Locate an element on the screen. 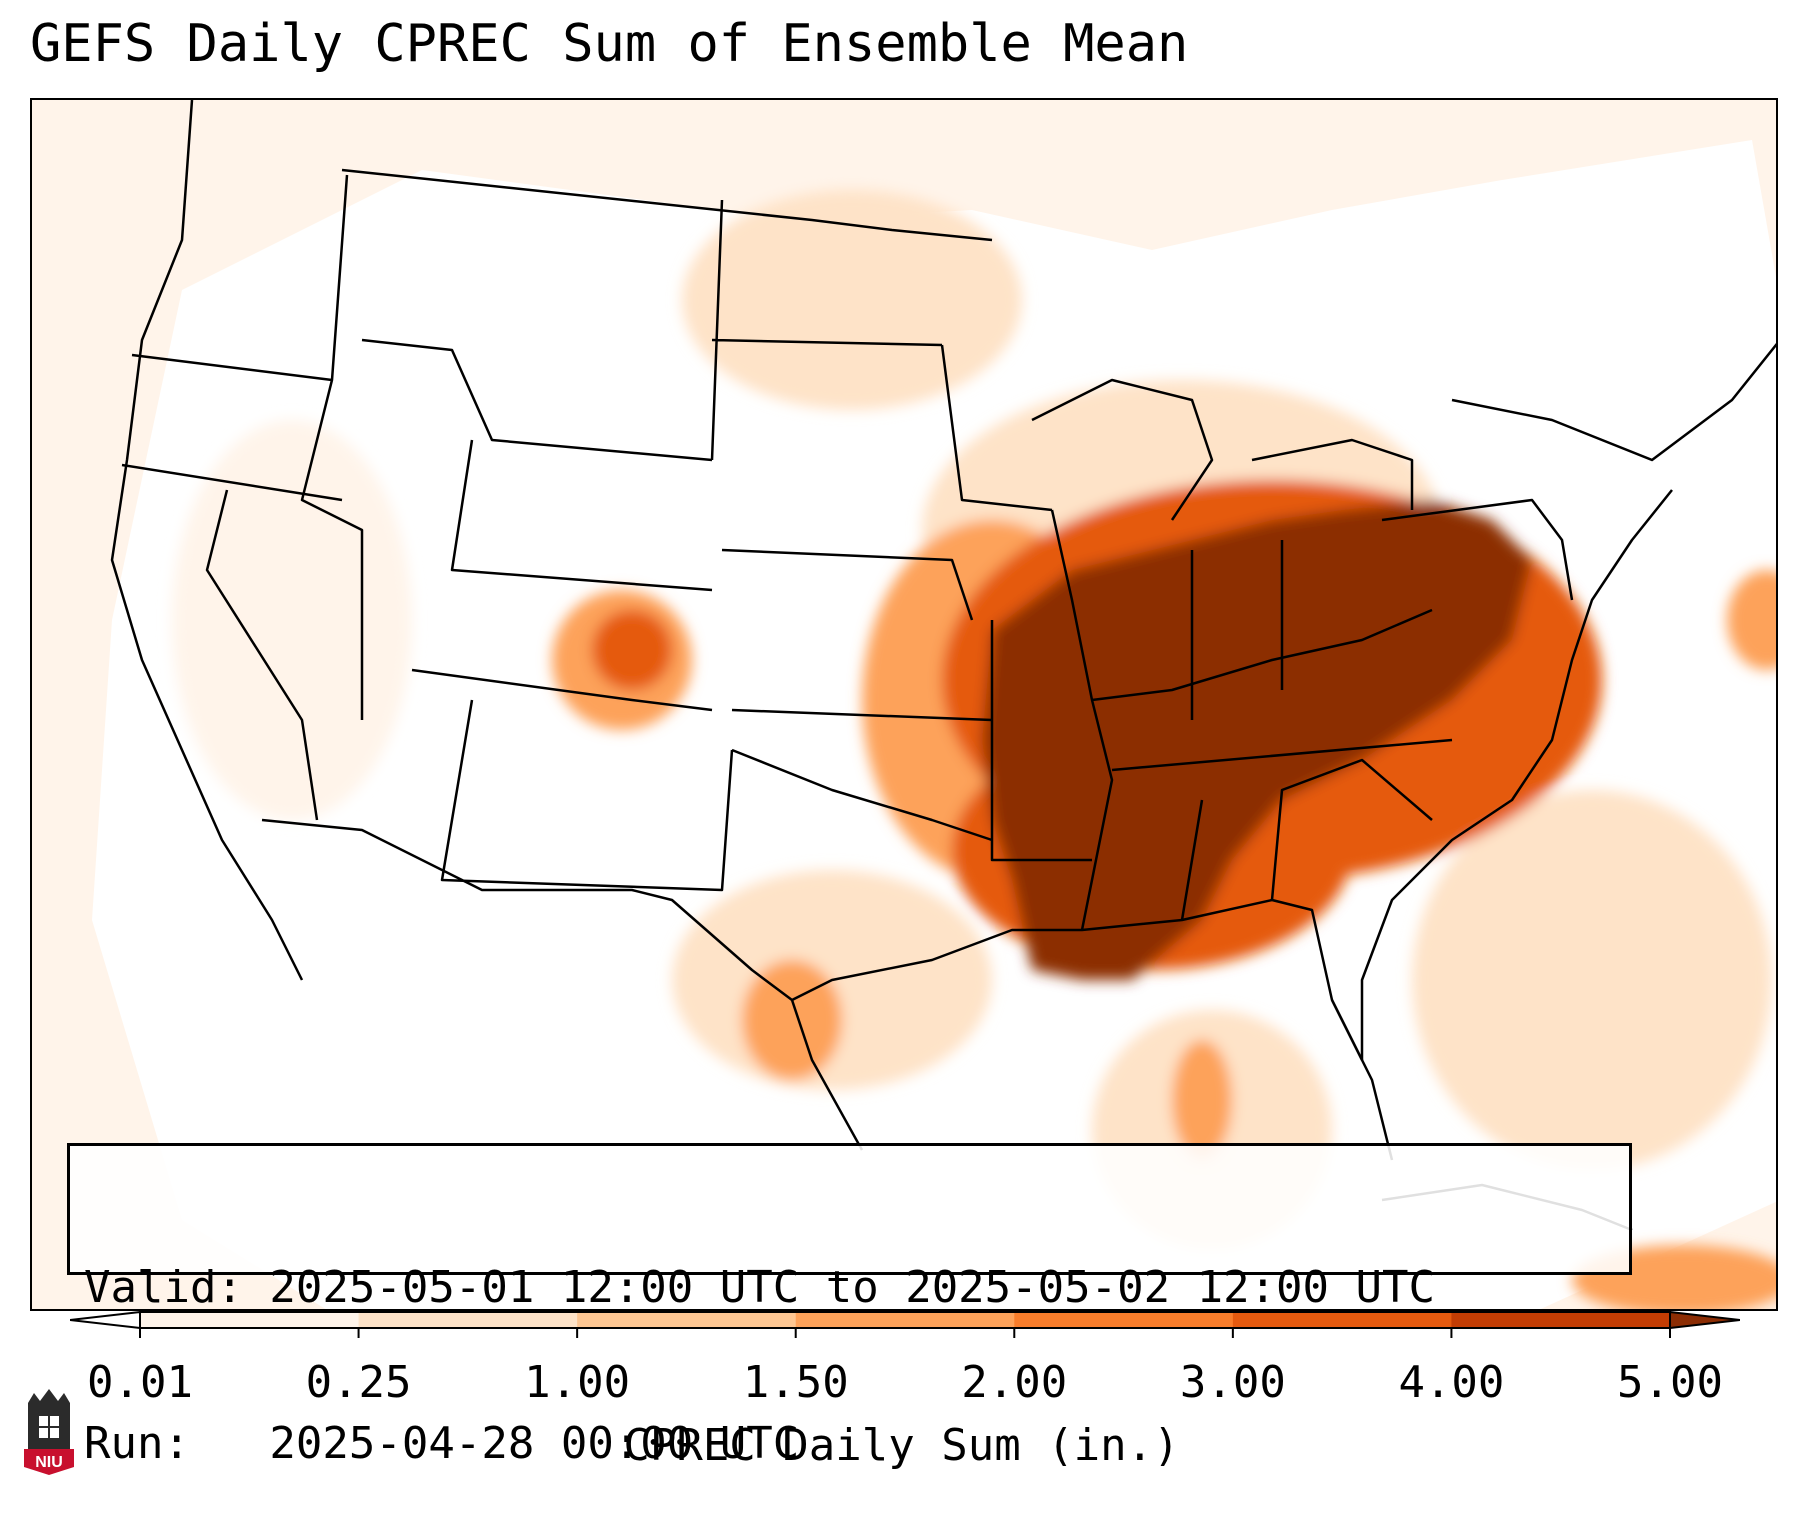 The width and height of the screenshot is (1803, 1522). ne-ks-border is located at coordinates (847, 584).